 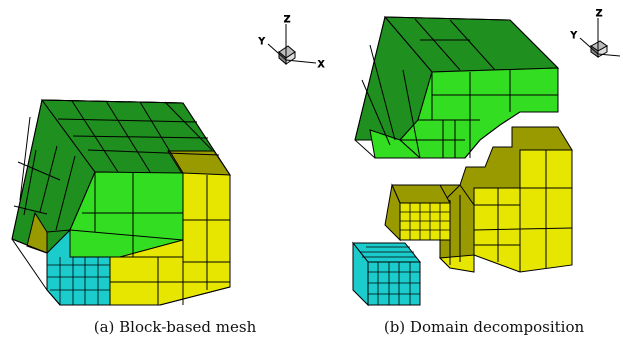 I want to click on panel-b-small-top, so click(x=421, y=194).